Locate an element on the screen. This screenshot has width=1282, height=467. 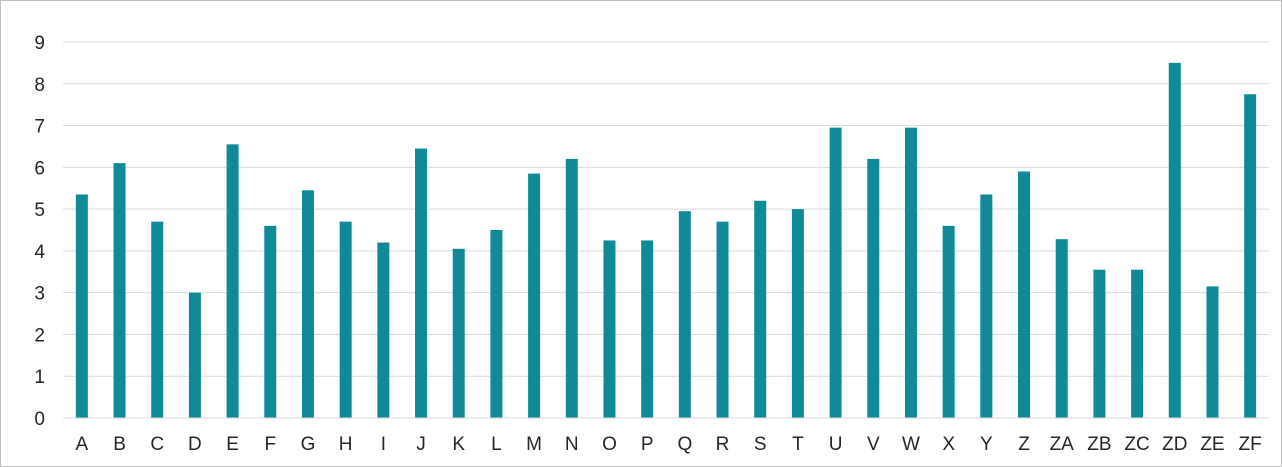
x-tick-label: ZB is located at coordinates (1099, 444).